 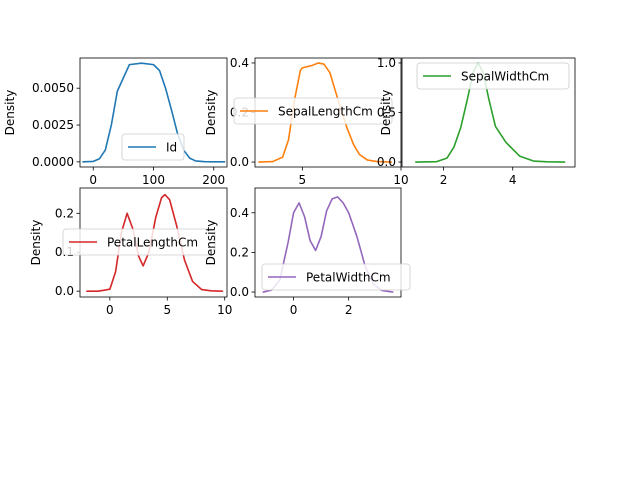 What do you see at coordinates (53, 88) in the screenshot?
I see `y-tick-label: 0.0050` at bounding box center [53, 88].